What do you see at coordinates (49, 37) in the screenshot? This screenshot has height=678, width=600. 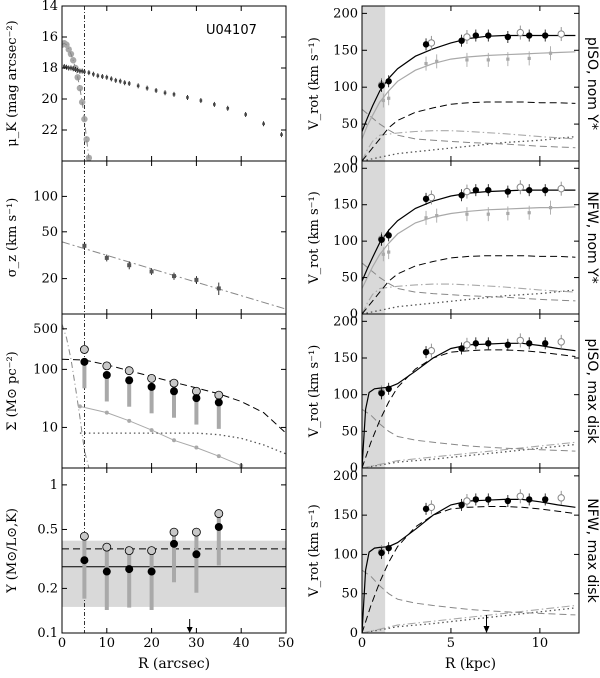 I see `y-tick-label: 16` at bounding box center [49, 37].